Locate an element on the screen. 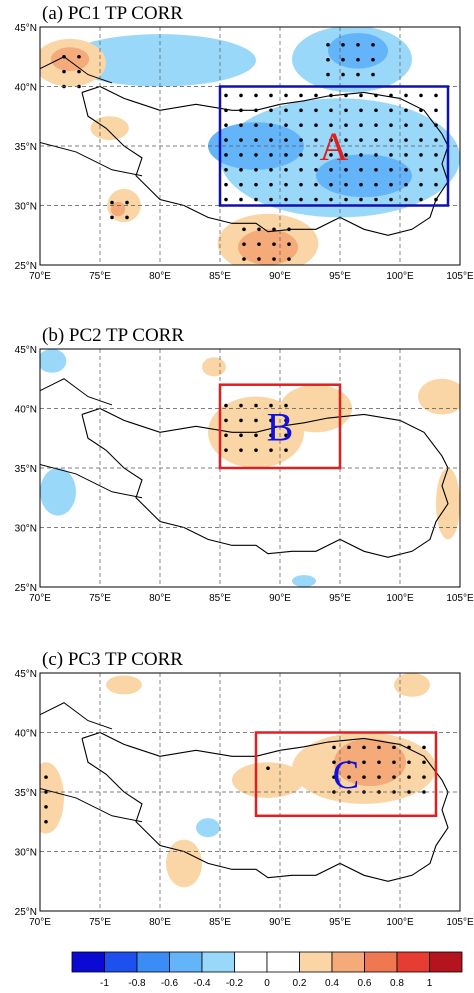 The image size is (474, 993). colorbar-label: 0.2 is located at coordinates (300, 983).